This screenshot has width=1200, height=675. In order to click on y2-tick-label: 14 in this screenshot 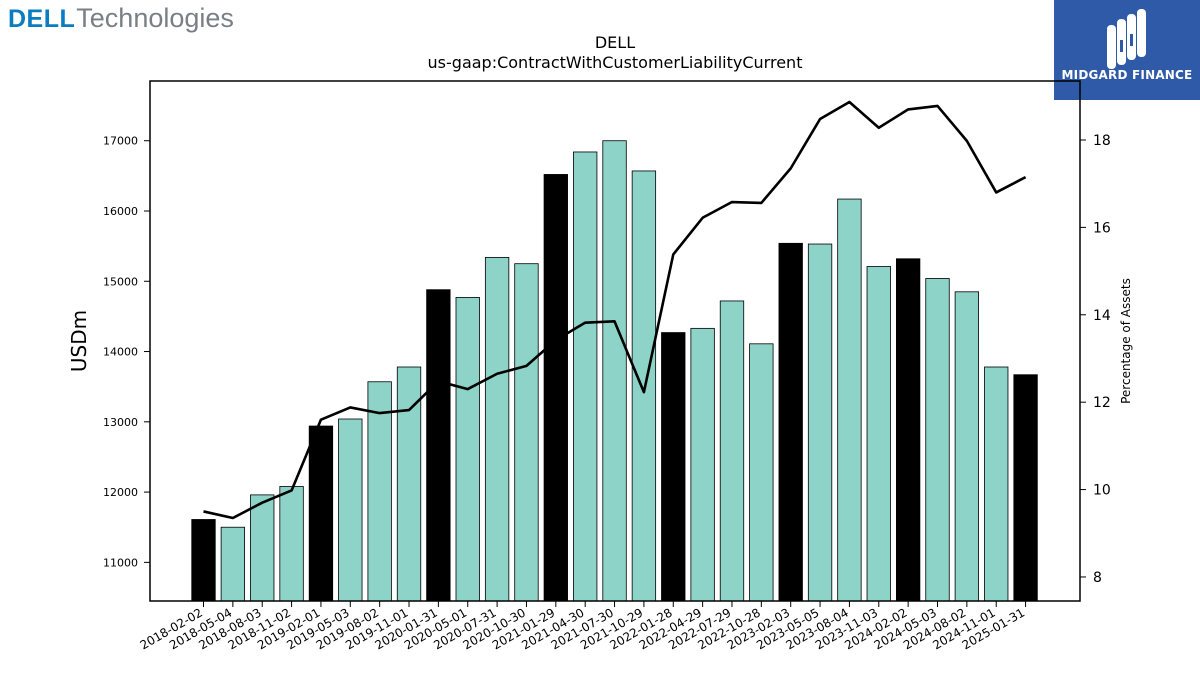, I will do `click(1102, 316)`.